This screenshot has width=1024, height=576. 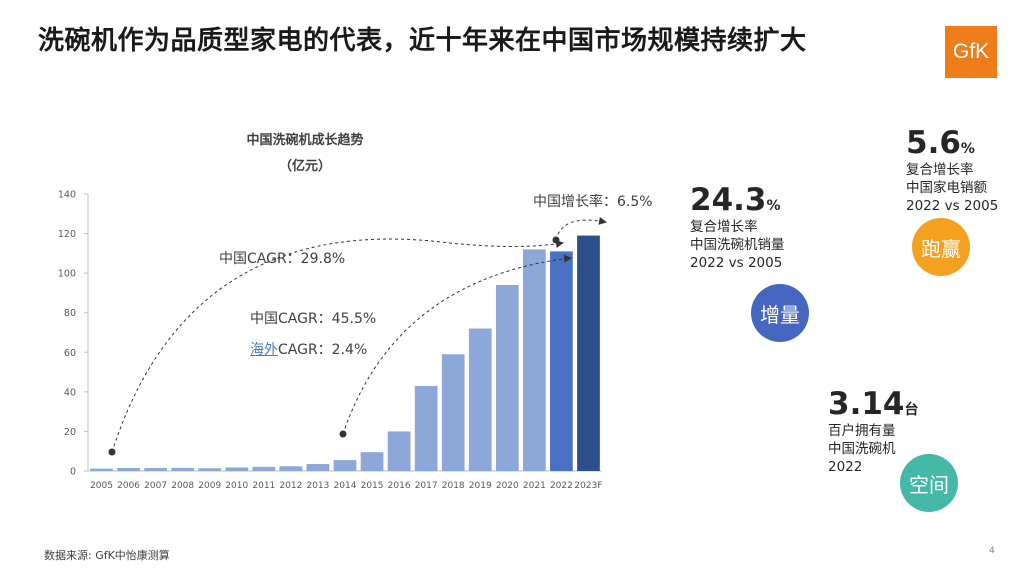 I want to click on stat-penetration: 3.14台 百户拥有量 中国洗碗机 2022, so click(x=873, y=431).